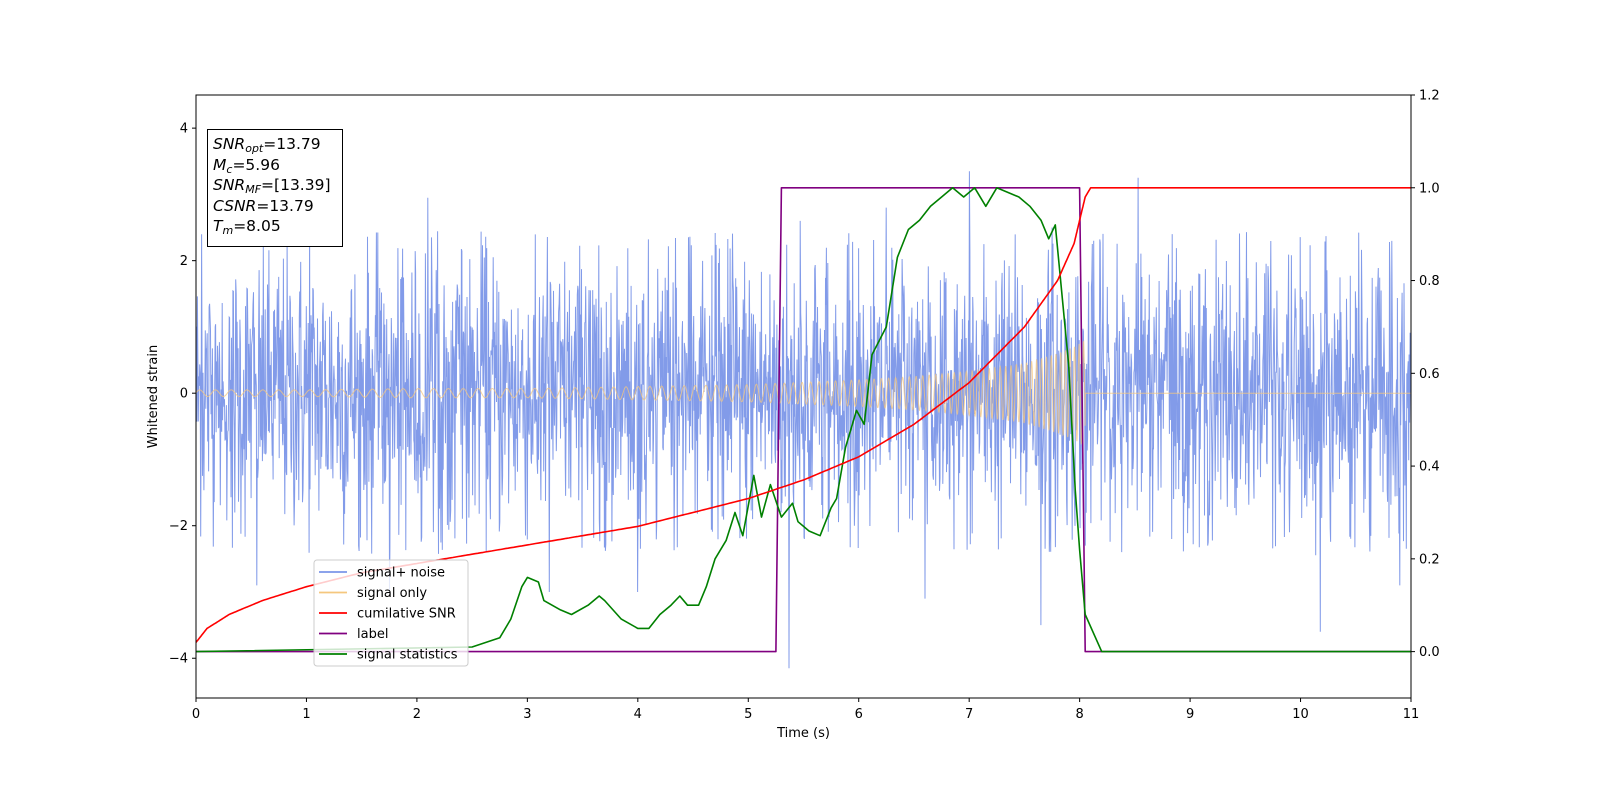 The image size is (1600, 800). What do you see at coordinates (196, 714) in the screenshot?
I see `x-tick-label: 0` at bounding box center [196, 714].